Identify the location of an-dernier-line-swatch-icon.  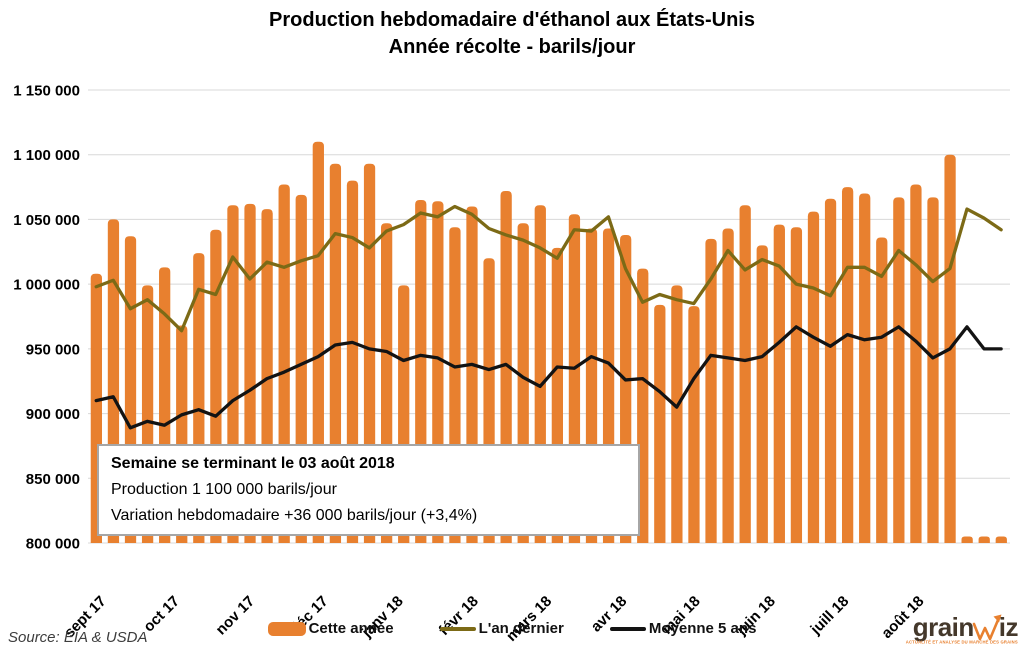
(457, 628).